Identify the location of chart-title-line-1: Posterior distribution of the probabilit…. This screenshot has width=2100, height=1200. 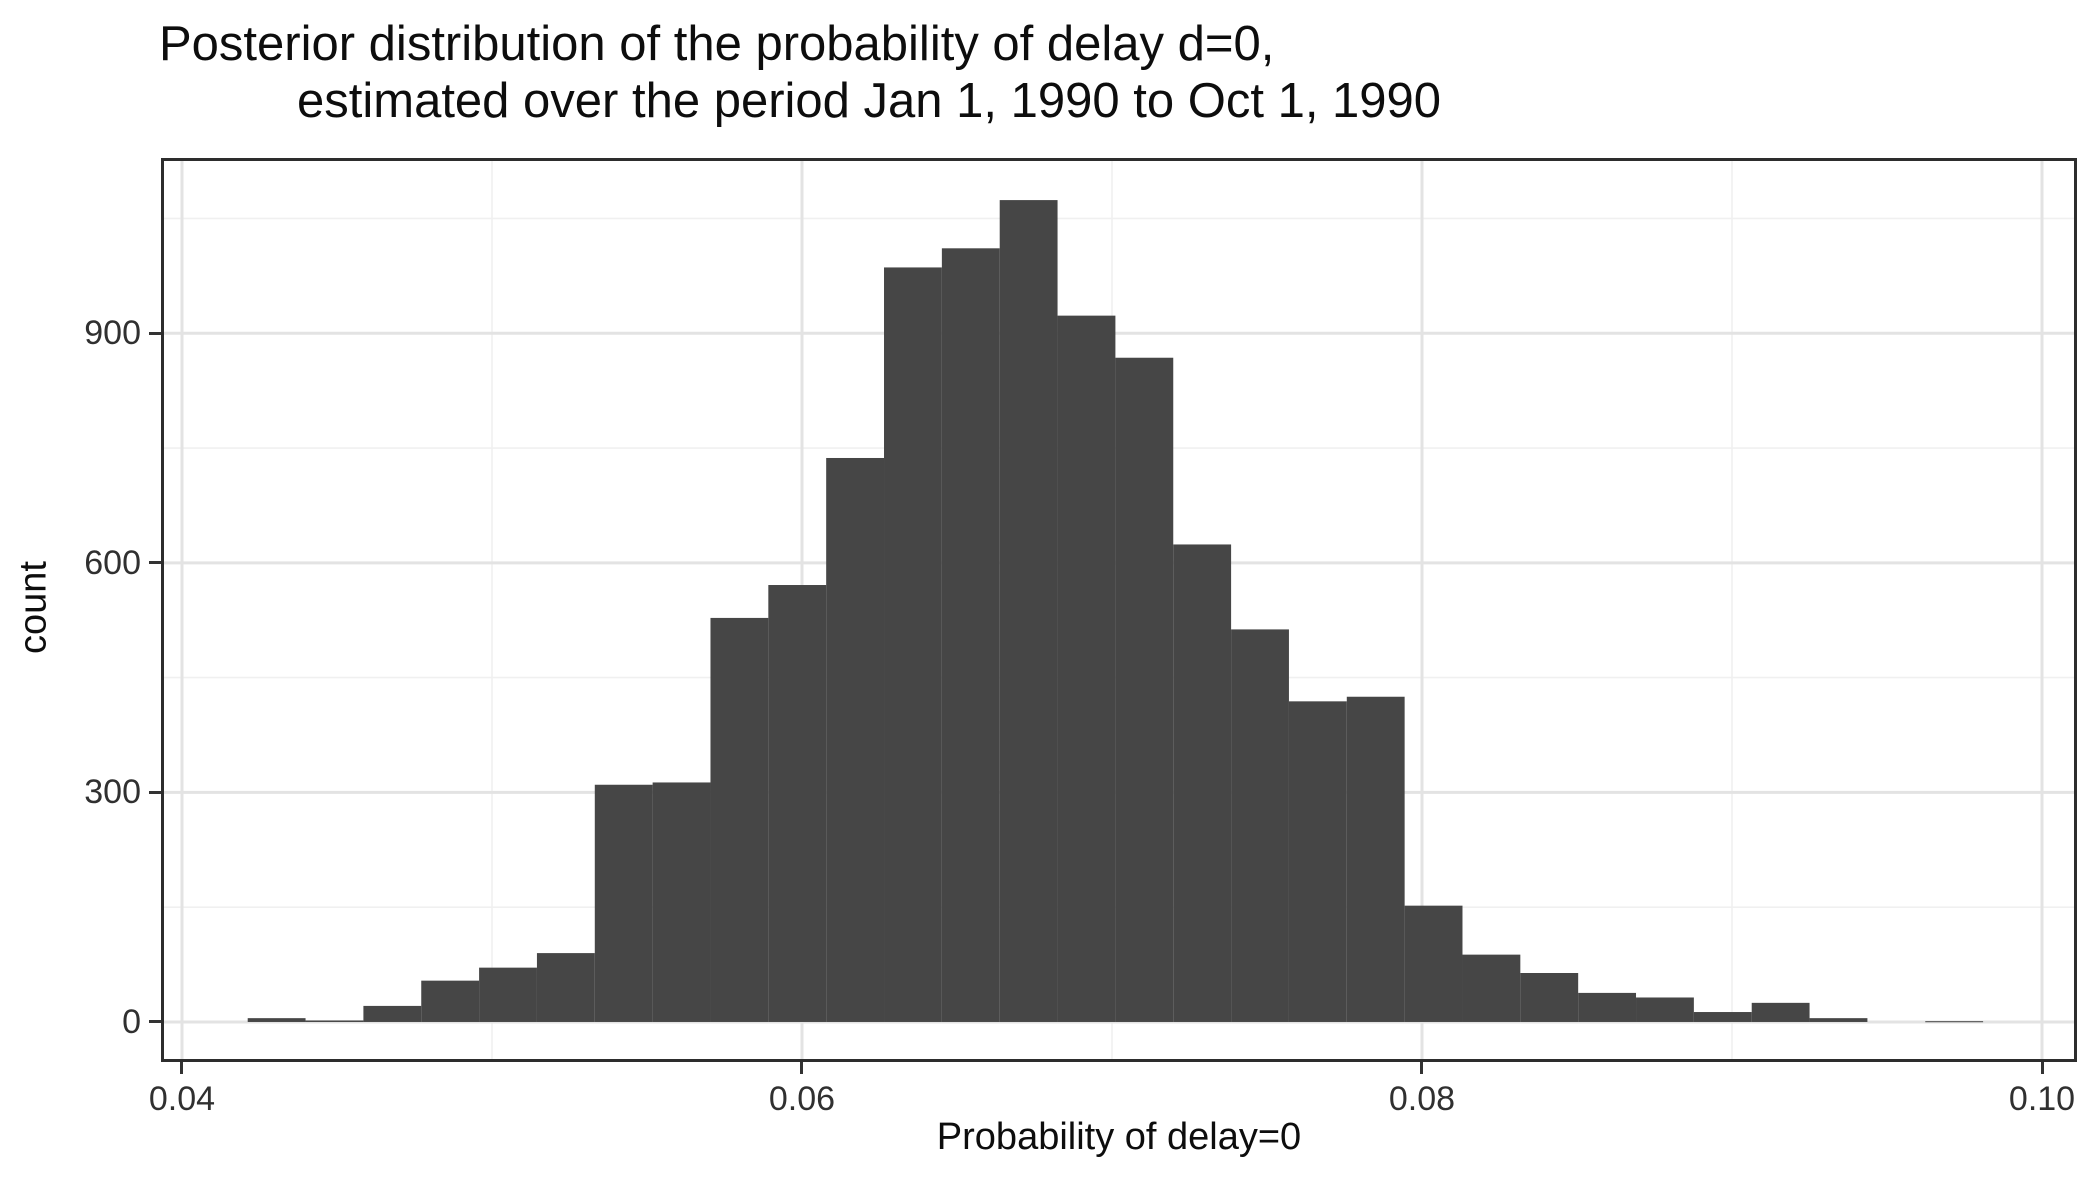
(717, 44).